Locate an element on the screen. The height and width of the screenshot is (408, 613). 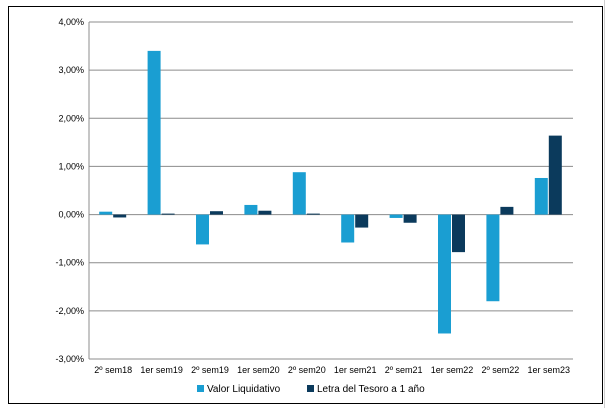
x-tick-label: 1er sem20 is located at coordinates (258, 370).